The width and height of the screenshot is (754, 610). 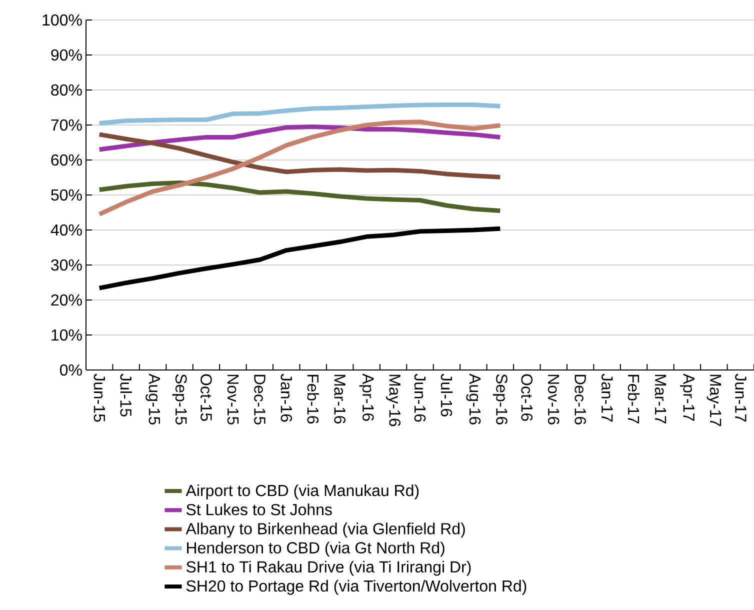 What do you see at coordinates (393, 400) in the screenshot?
I see `x-tick-label: May-16` at bounding box center [393, 400].